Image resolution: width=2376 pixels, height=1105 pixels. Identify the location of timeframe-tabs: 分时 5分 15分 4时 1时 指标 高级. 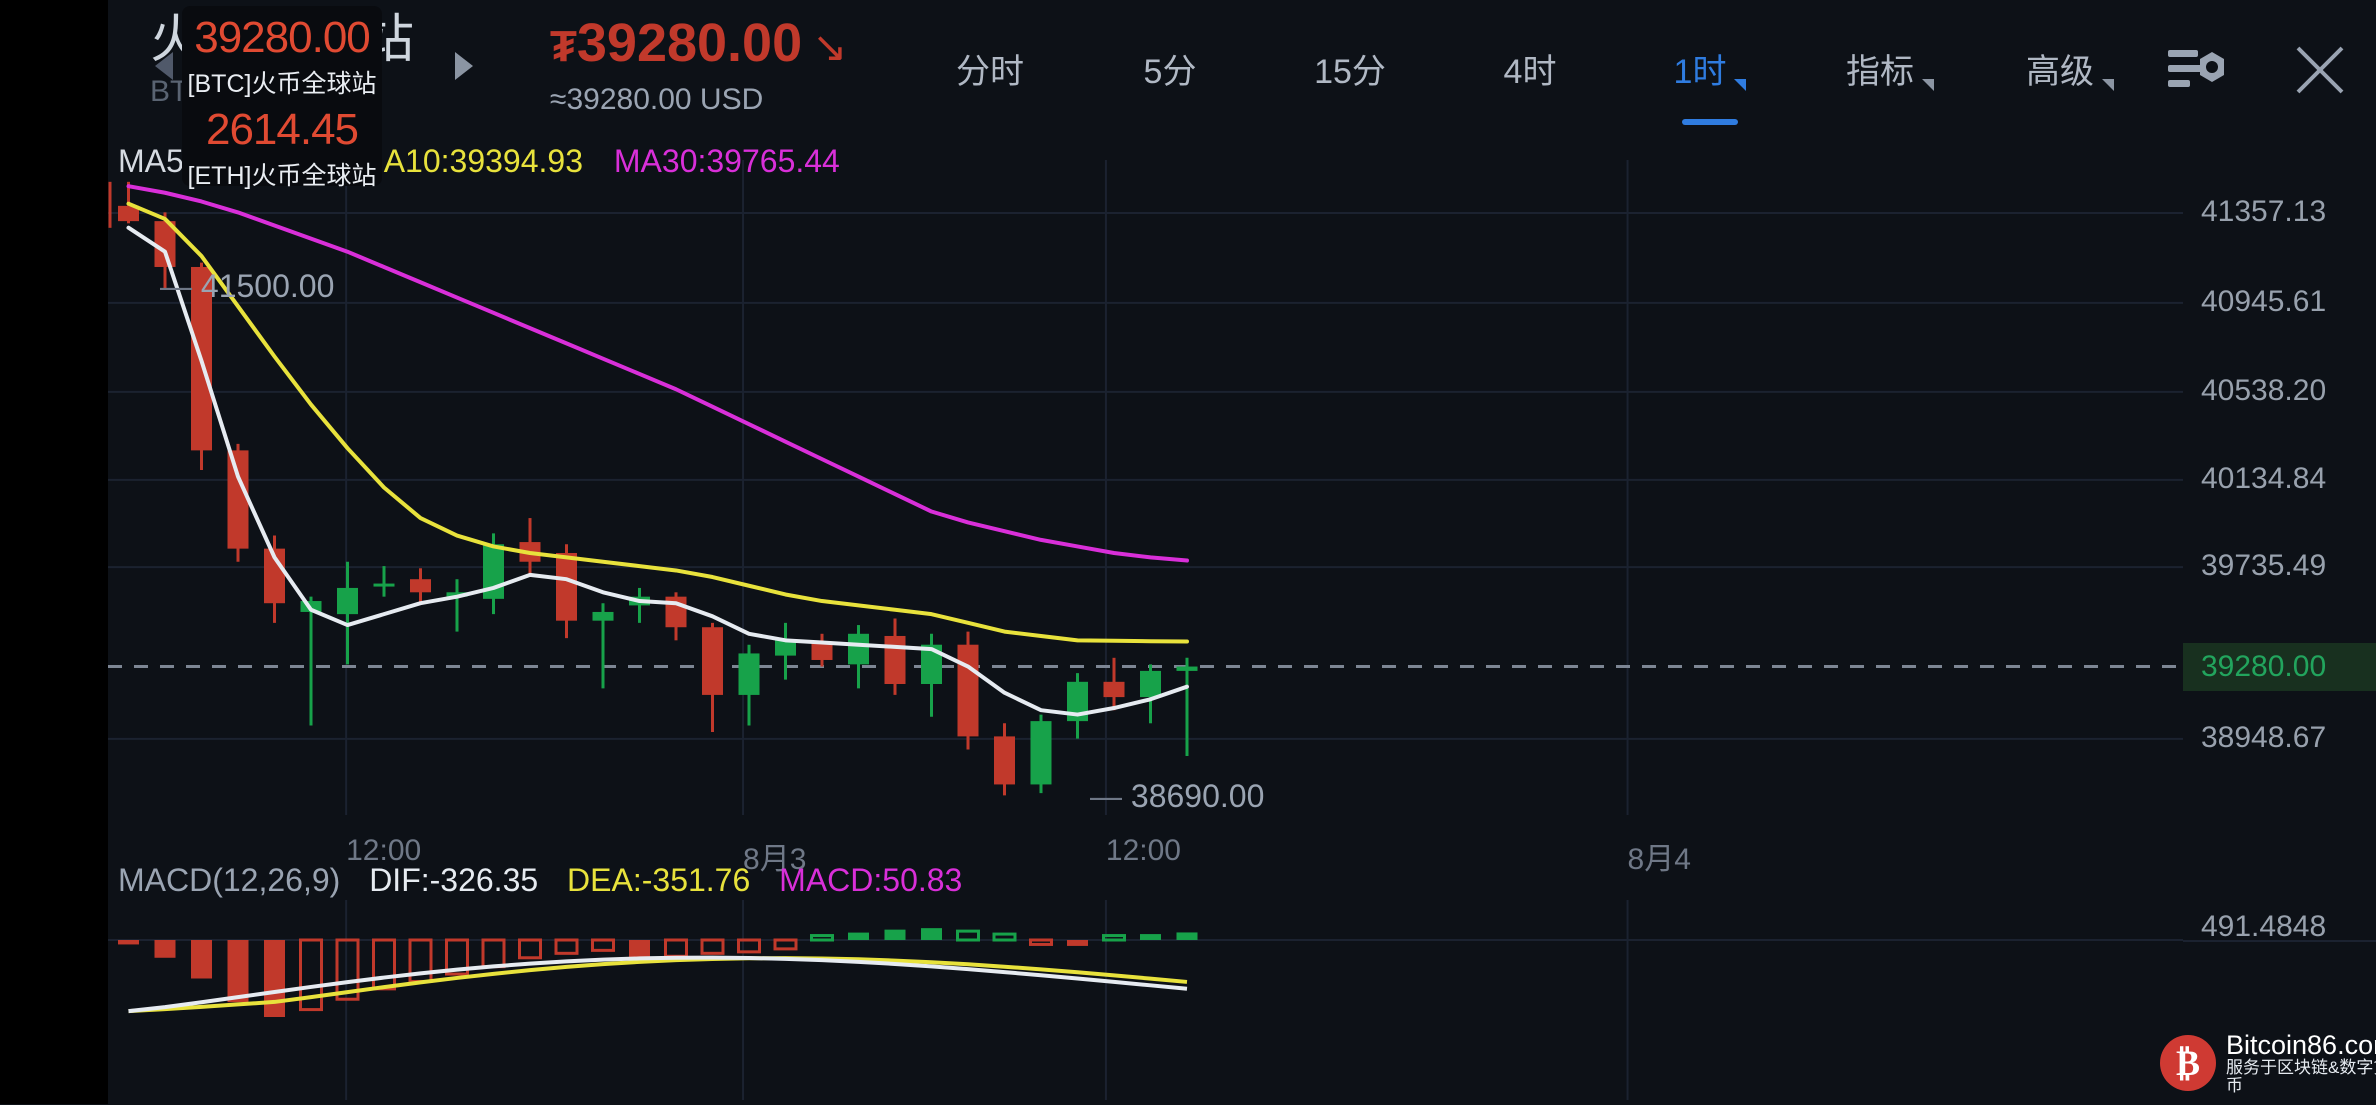
(1530, 80).